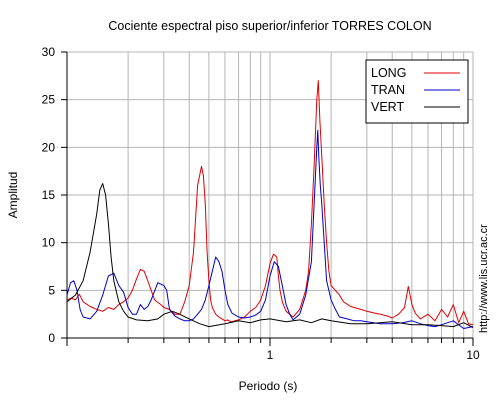 The width and height of the screenshot is (500, 400). Describe the element at coordinates (270, 355) in the screenshot. I see `x-tick-label-0: 1` at that location.